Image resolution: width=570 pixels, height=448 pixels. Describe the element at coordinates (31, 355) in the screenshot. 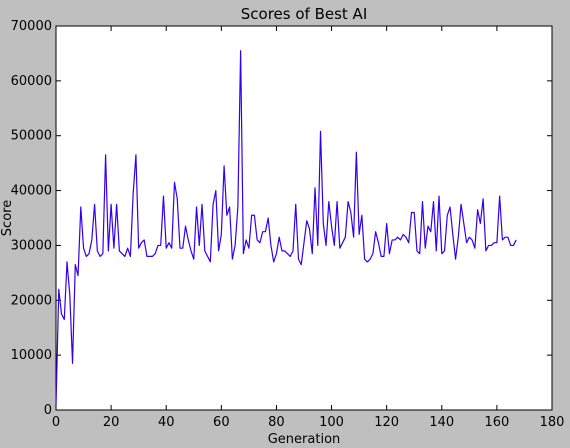

I see `y-tick-label: 10000` at that location.